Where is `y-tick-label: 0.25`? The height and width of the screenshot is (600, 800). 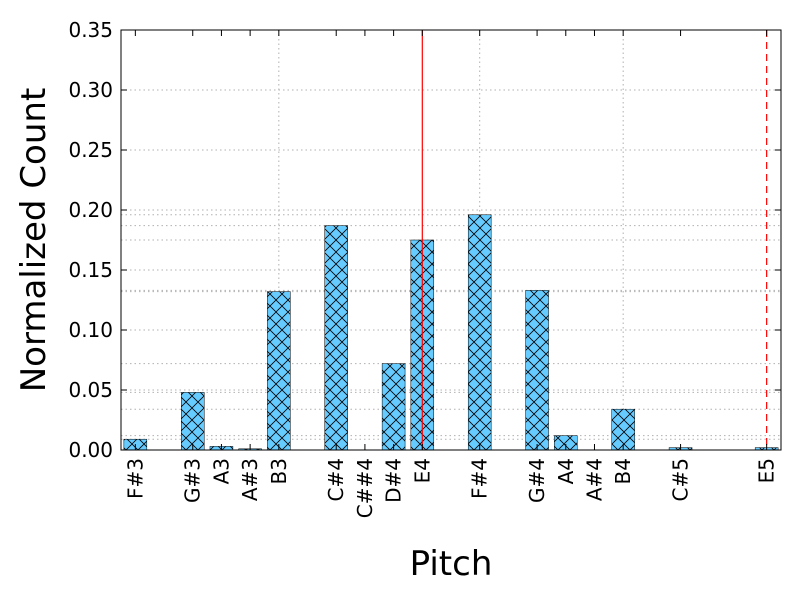 y-tick-label: 0.25 is located at coordinates (90, 150).